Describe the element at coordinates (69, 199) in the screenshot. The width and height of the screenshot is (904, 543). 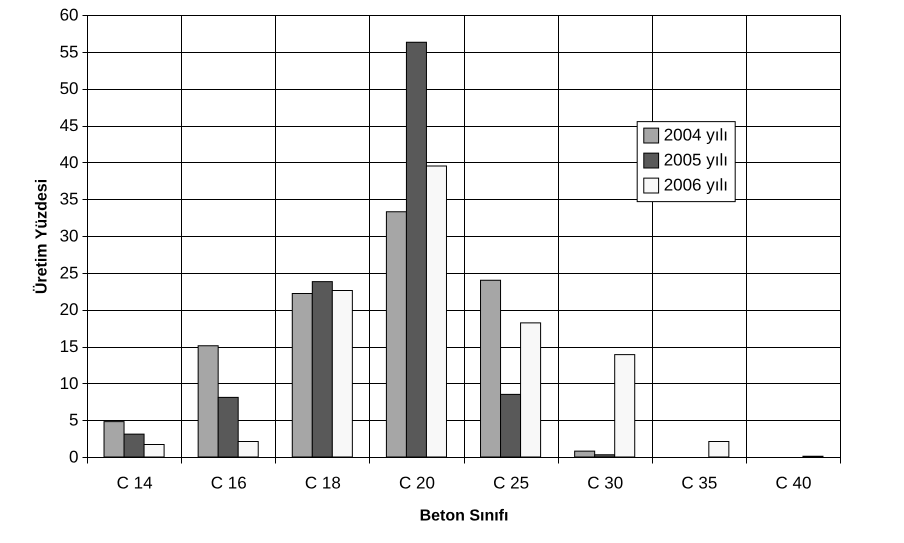
I see `y-tick-label: 35` at that location.